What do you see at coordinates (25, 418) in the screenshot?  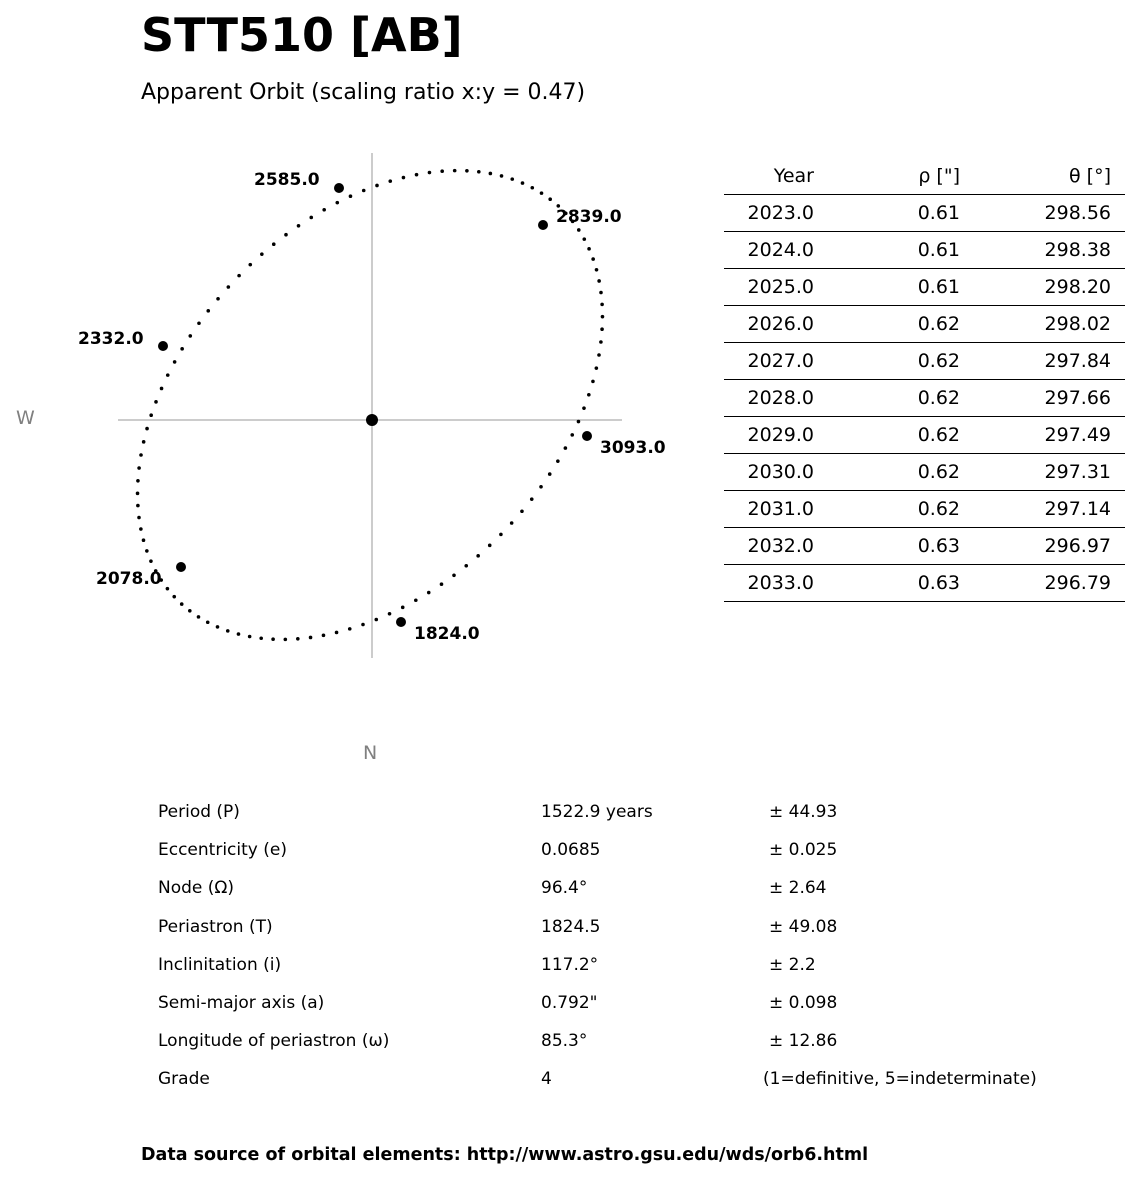 I see `west-label: W` at bounding box center [25, 418].